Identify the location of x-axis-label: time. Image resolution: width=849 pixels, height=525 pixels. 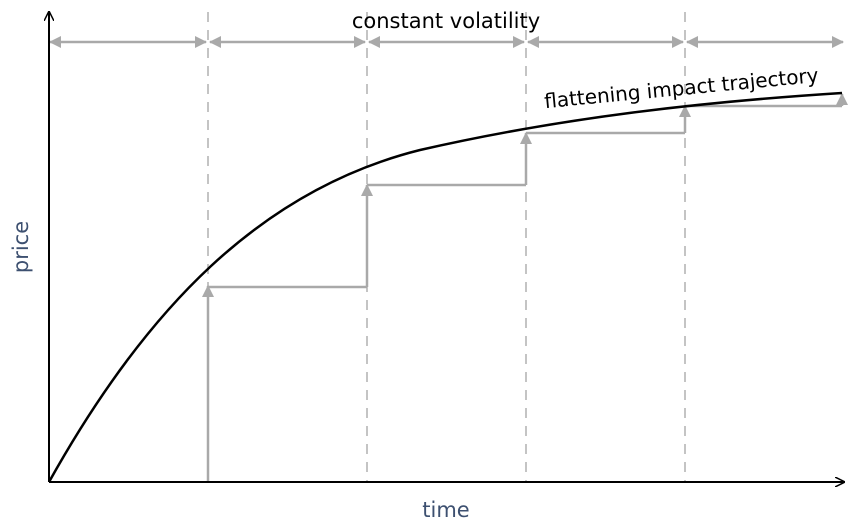
(445, 510).